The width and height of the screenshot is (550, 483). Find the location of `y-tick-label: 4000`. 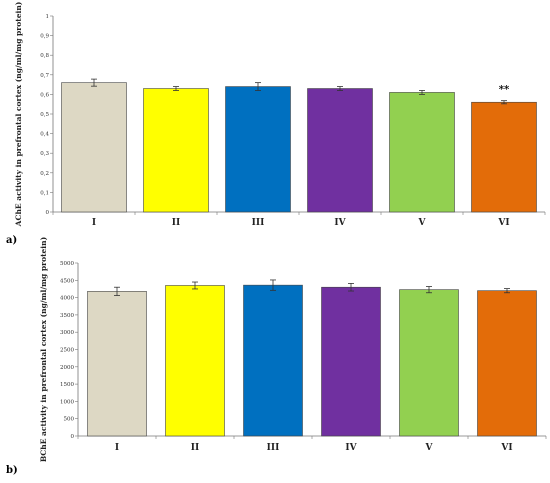

y-tick-label: 4000 is located at coordinates (67, 299).